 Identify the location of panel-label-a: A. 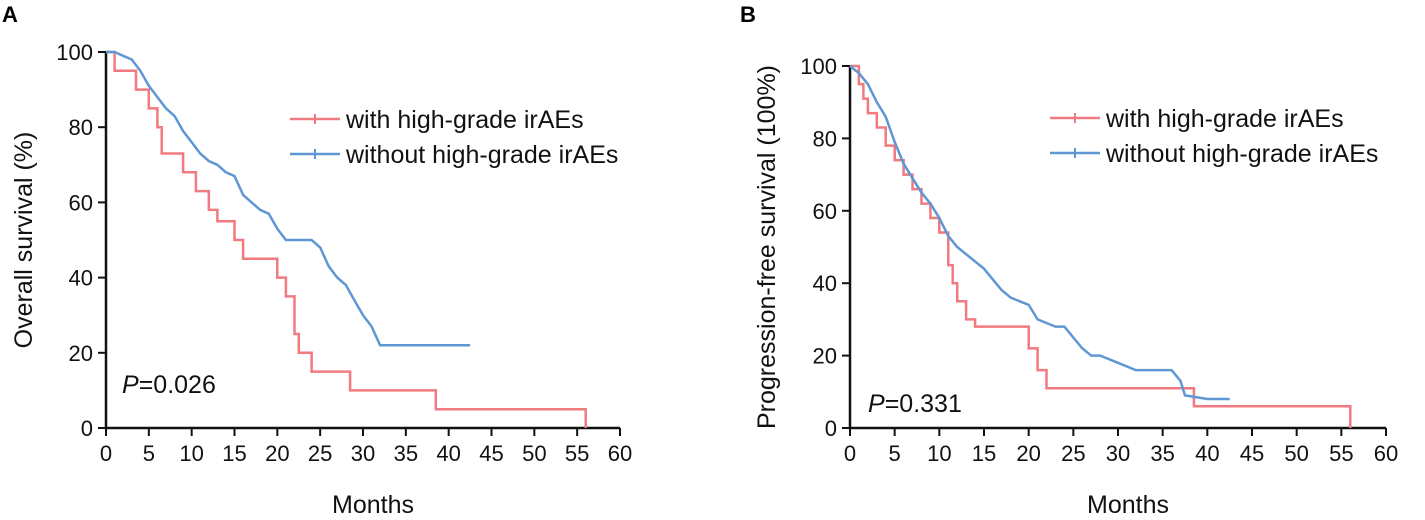
(10, 14).